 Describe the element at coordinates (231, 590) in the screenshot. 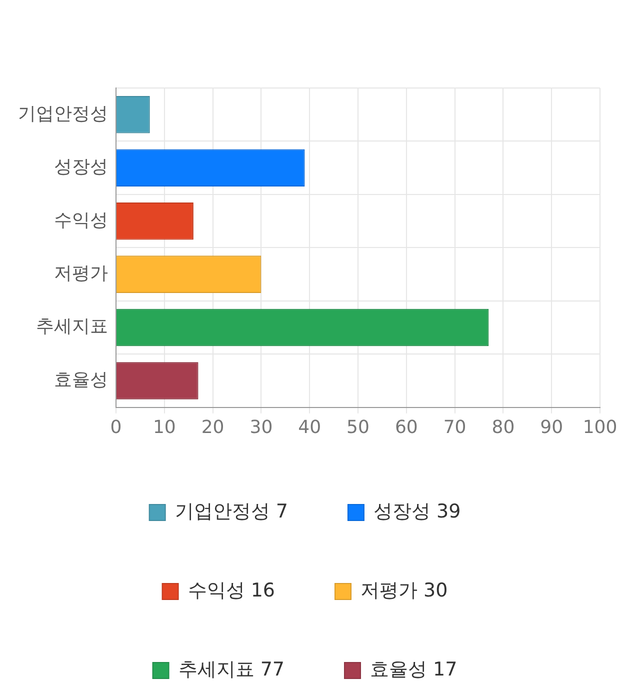

I see `legend-label: 수익성 16` at that location.